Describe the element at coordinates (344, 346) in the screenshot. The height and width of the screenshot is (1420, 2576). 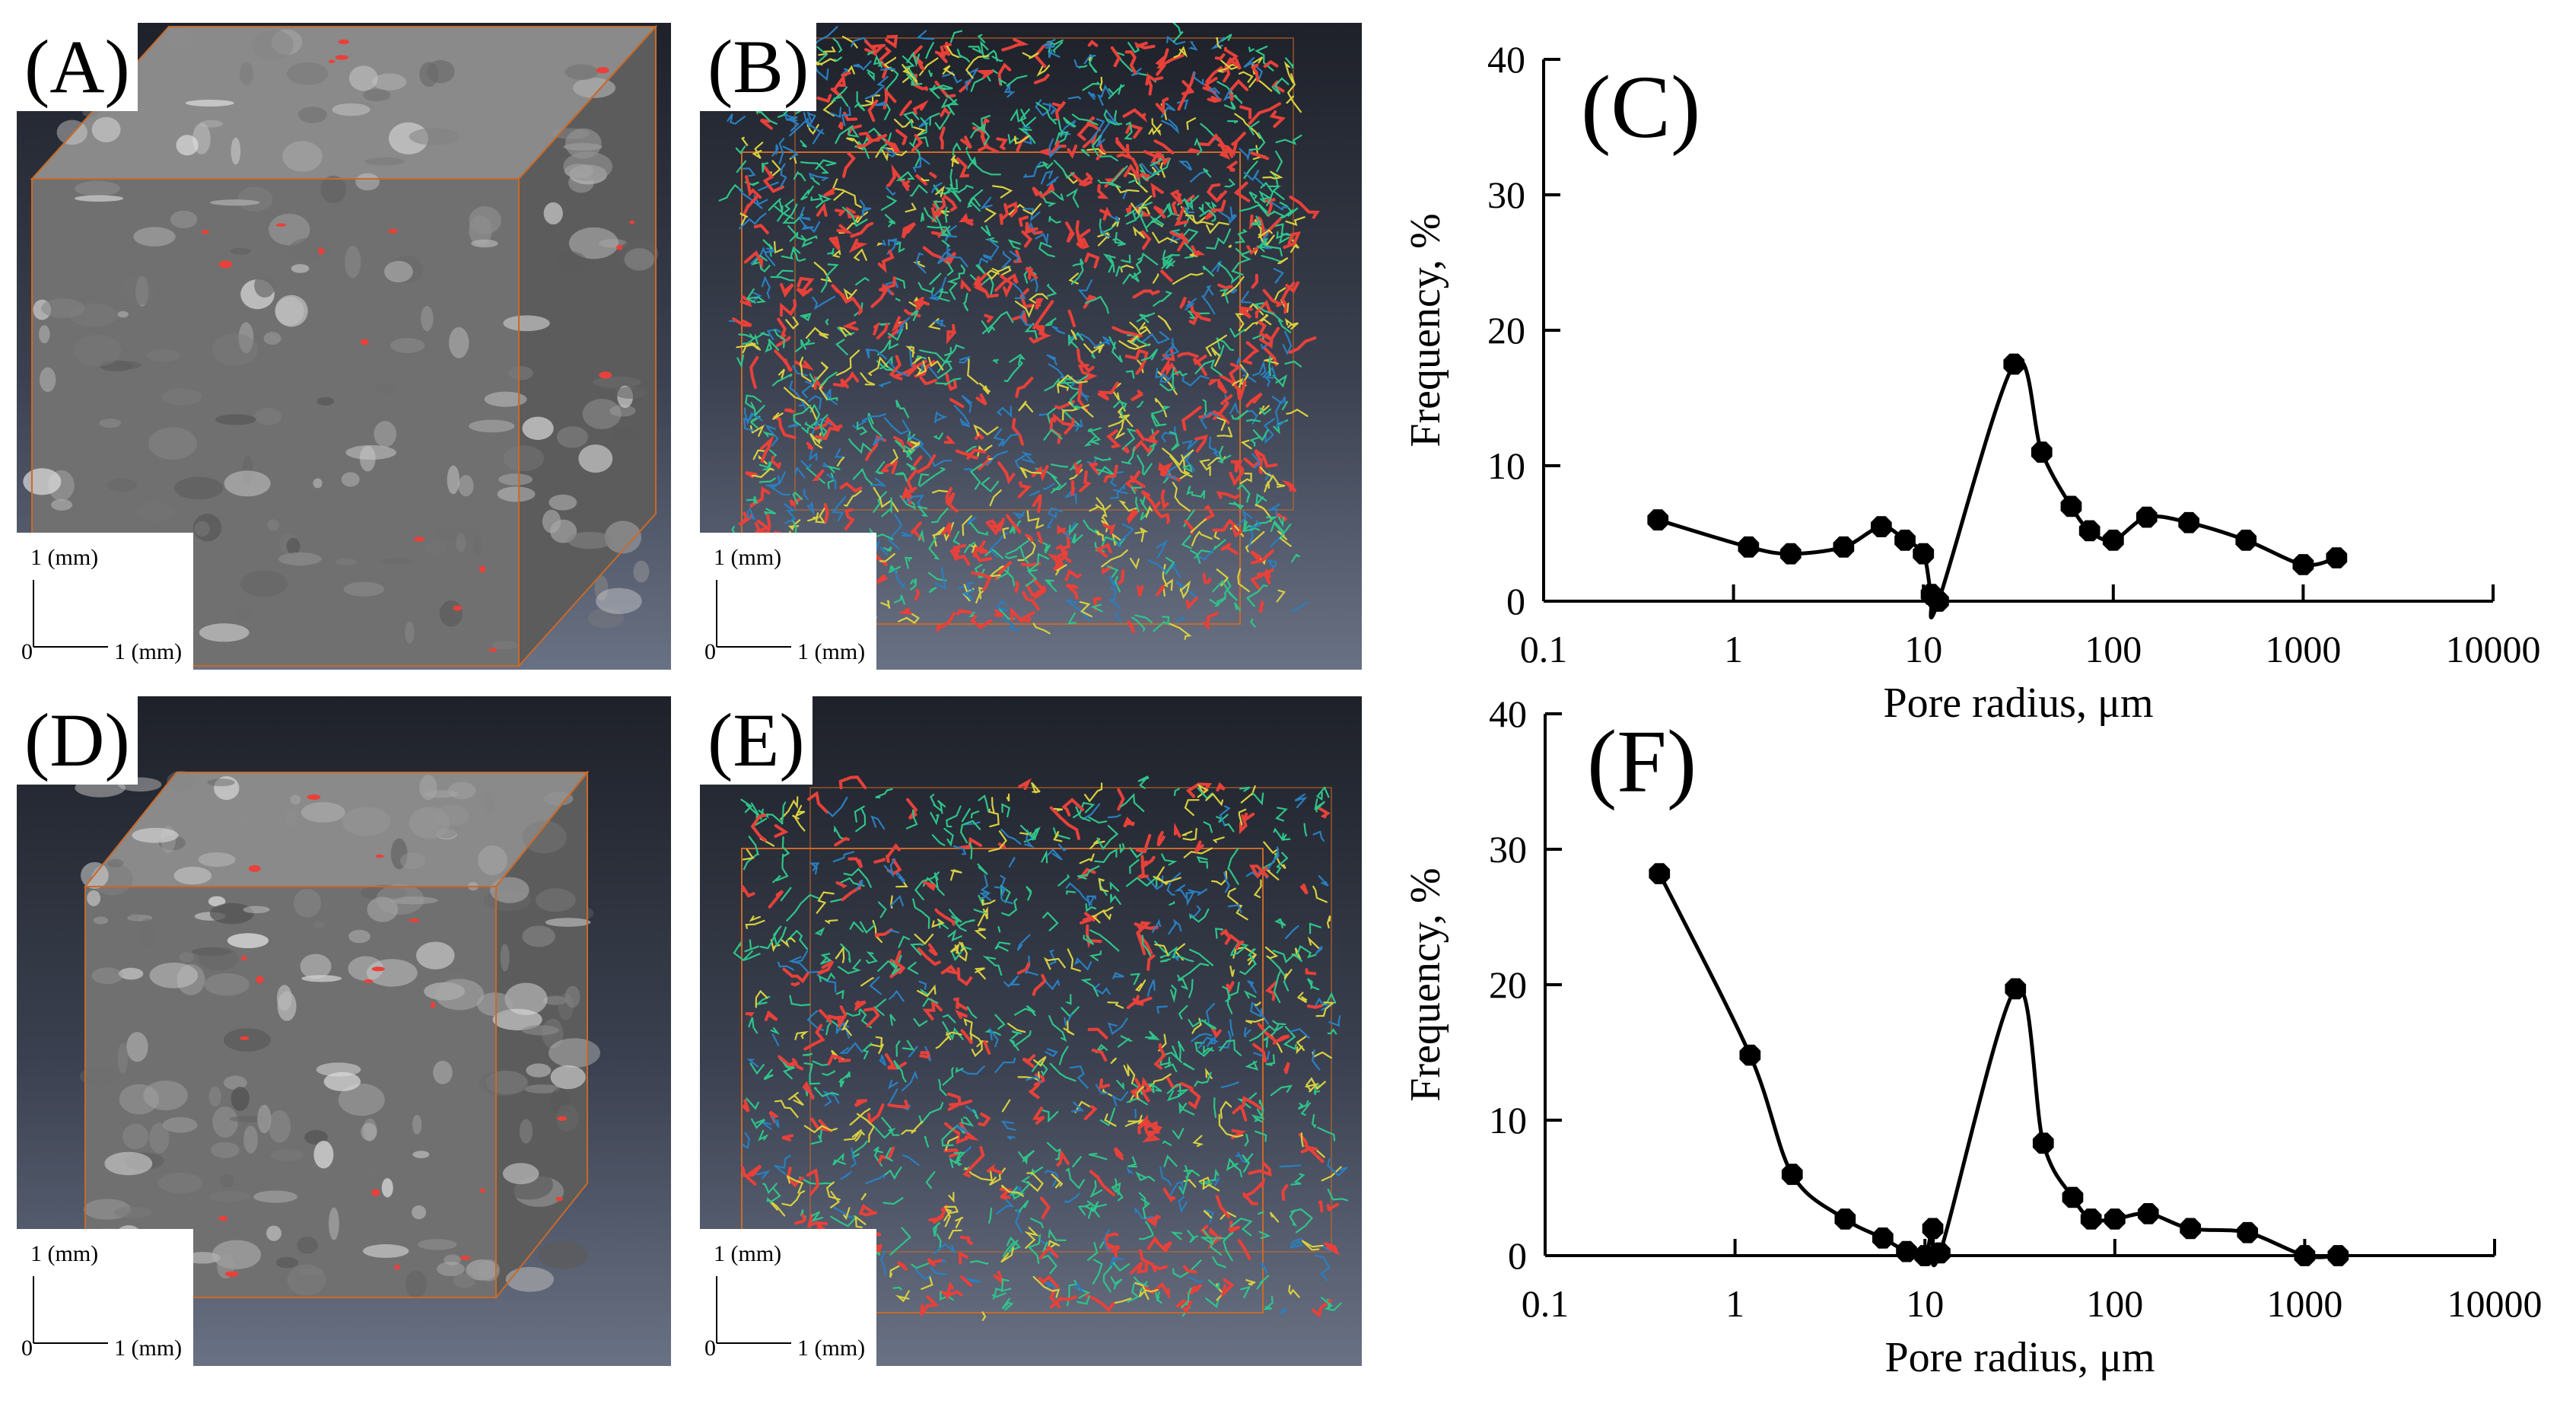
I see `panel-a: (A) 1 (mm) 0 1 (mm)` at that location.